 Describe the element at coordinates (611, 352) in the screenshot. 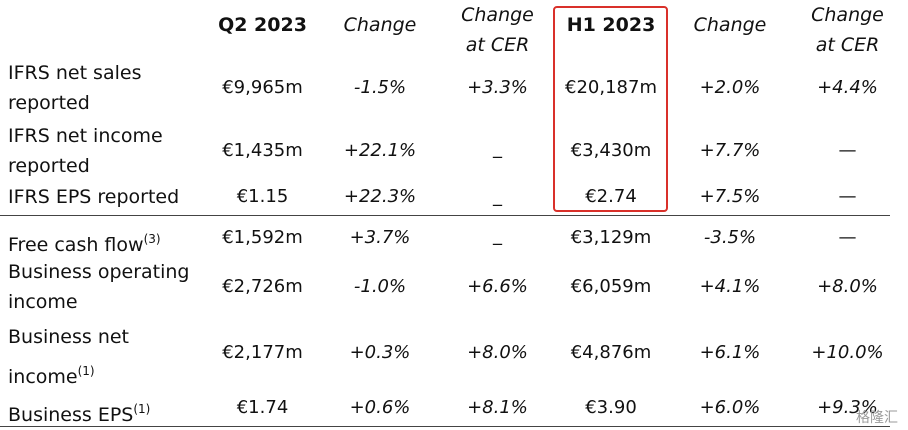

I see `cell-h1-value: €4,876m` at that location.